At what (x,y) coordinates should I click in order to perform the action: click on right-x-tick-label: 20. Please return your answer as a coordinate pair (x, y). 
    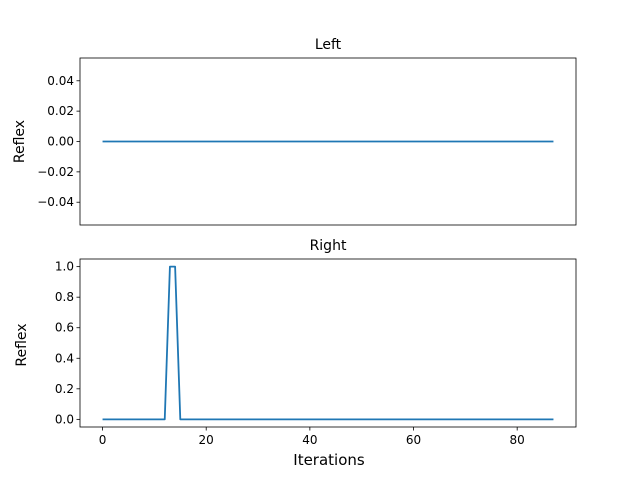
    Looking at the image, I should click on (206, 440).